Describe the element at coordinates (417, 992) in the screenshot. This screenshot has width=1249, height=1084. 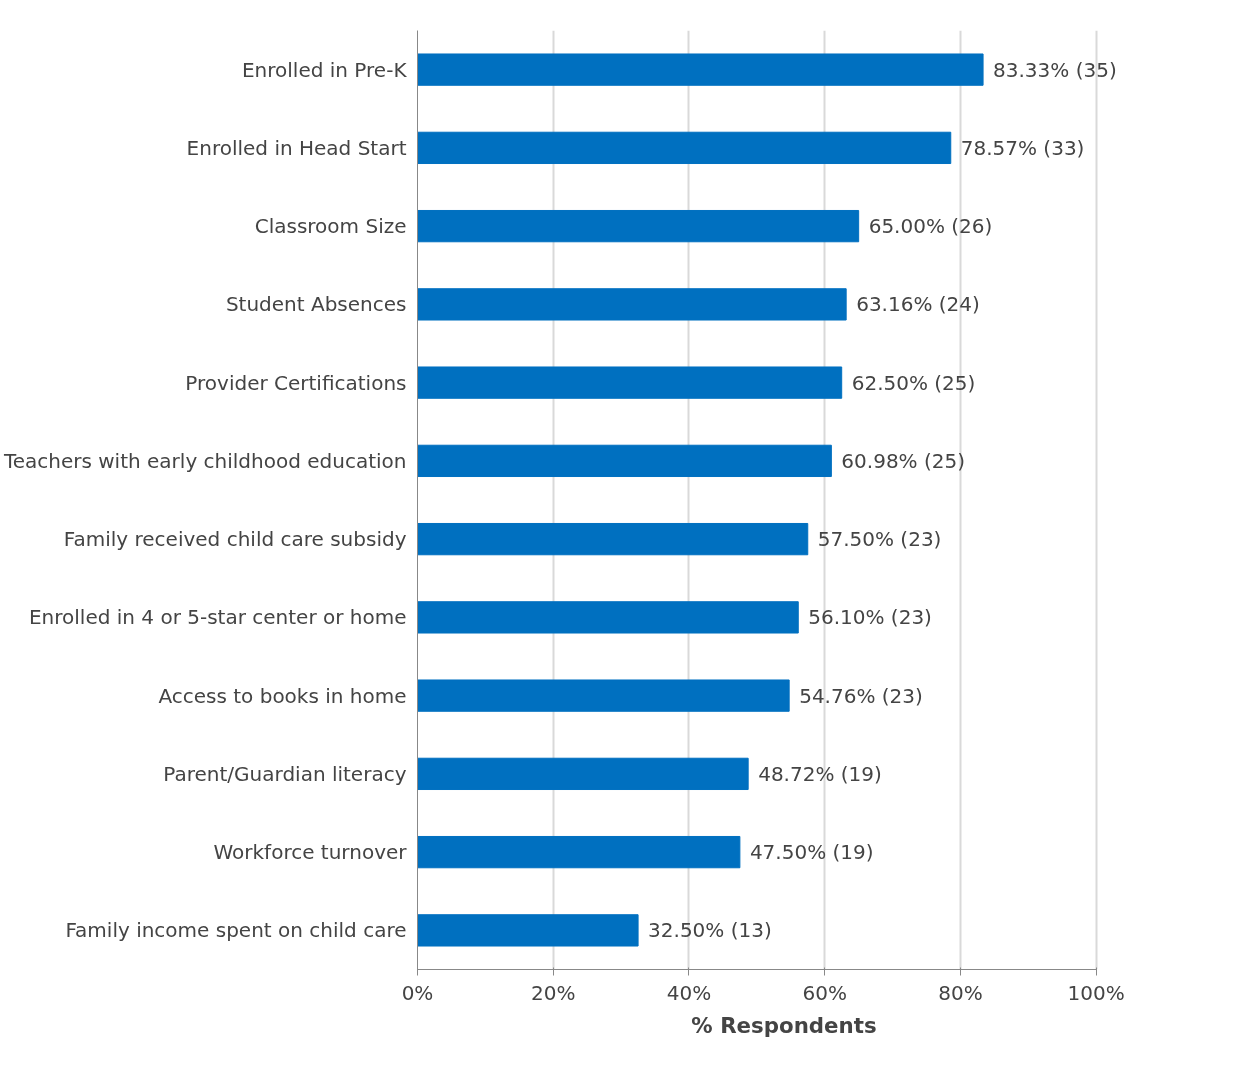
I see `x-tick-label: 0%` at that location.